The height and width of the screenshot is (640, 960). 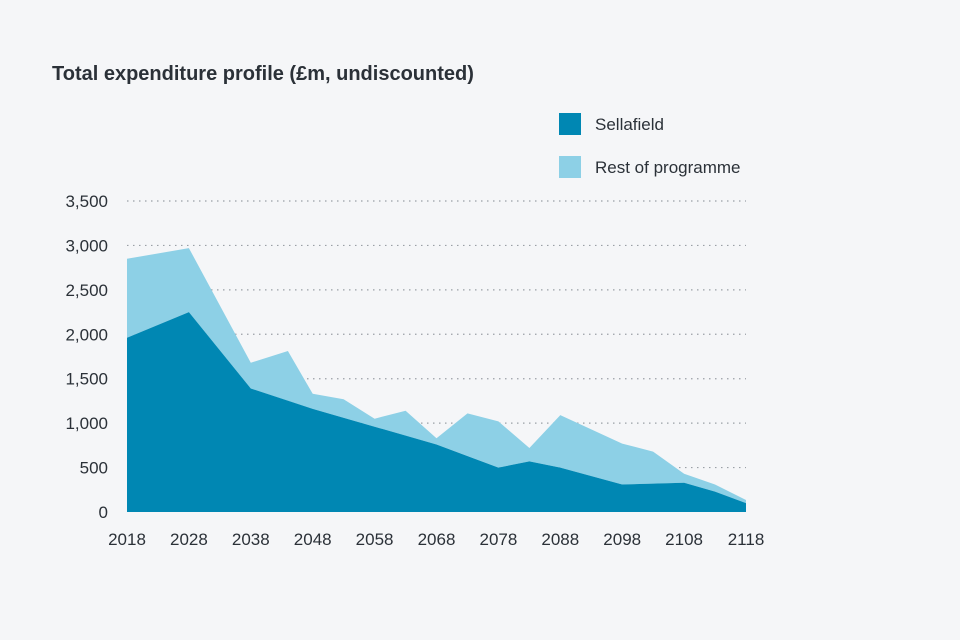 What do you see at coordinates (86, 334) in the screenshot?
I see `y-tick-label: 2,000` at bounding box center [86, 334].